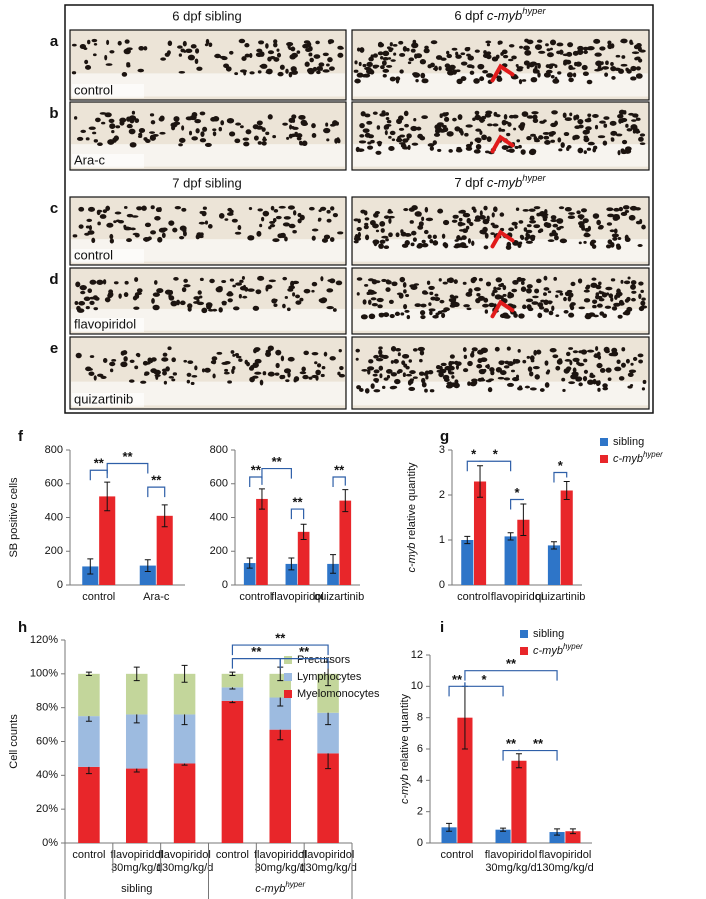  I want to click on header-right-sup: hyper, so click(534, 11).